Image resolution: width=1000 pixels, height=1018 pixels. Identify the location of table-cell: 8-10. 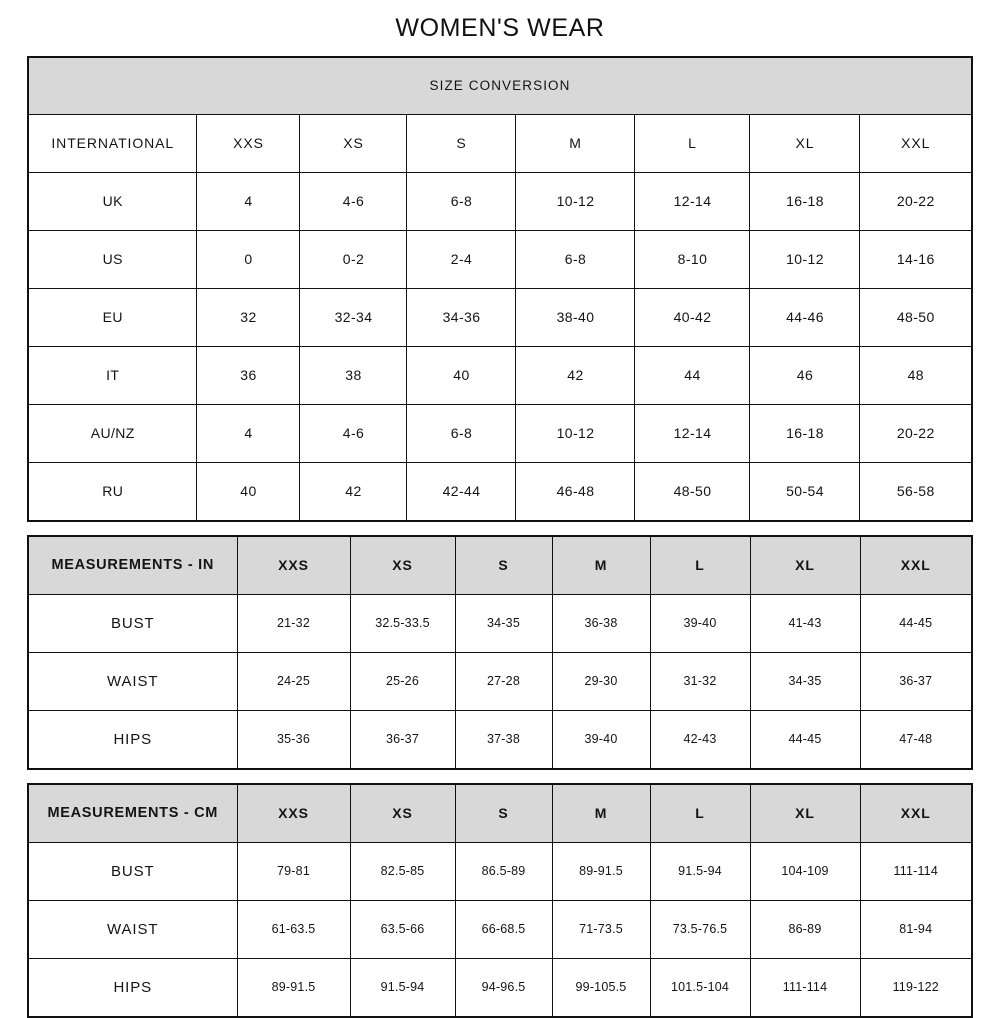
(692, 259).